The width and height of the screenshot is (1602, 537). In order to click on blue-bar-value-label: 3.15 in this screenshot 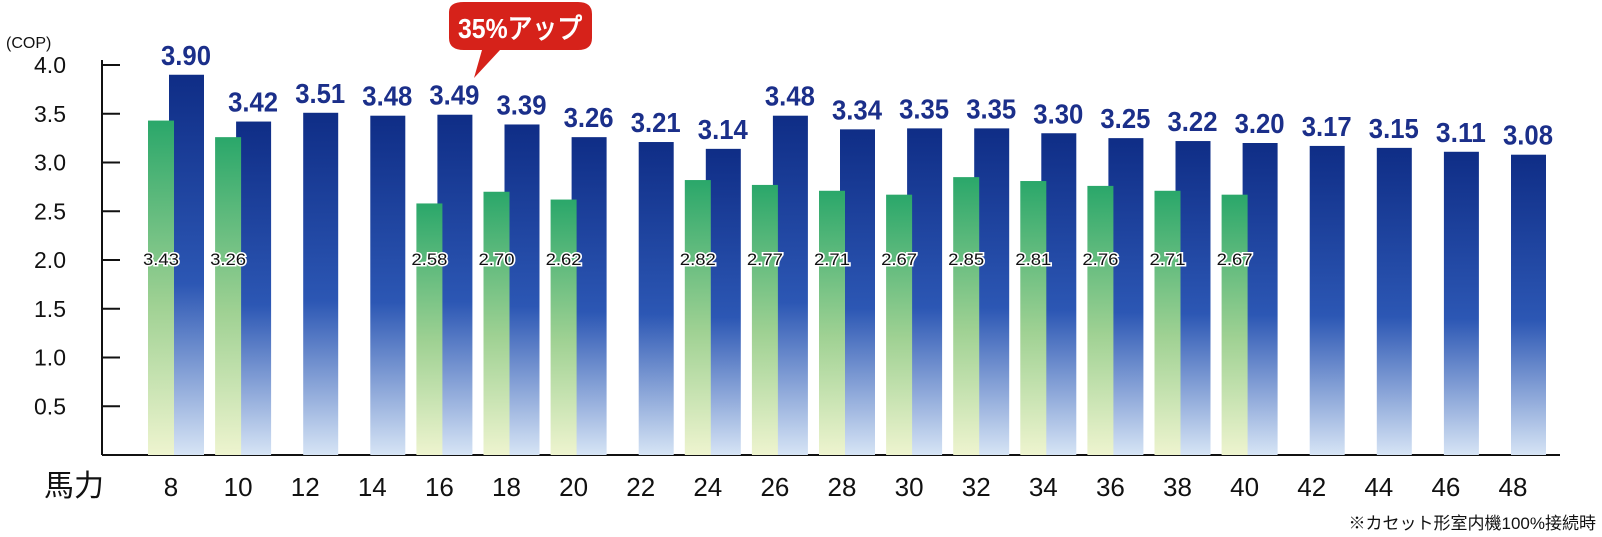, I will do `click(1394, 128)`.